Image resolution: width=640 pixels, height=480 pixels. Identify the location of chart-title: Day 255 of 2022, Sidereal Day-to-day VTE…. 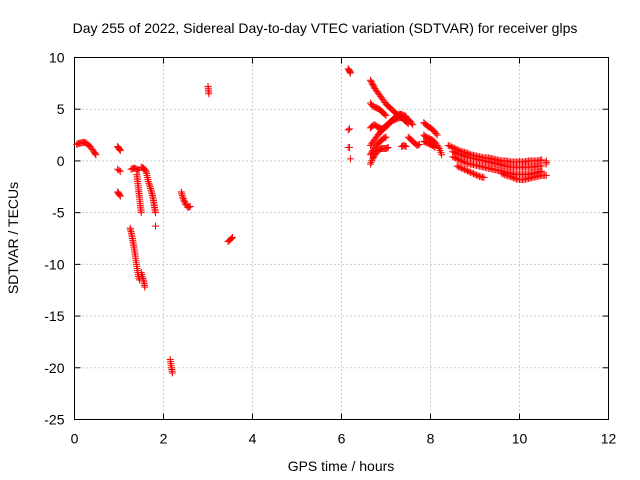
(325, 28).